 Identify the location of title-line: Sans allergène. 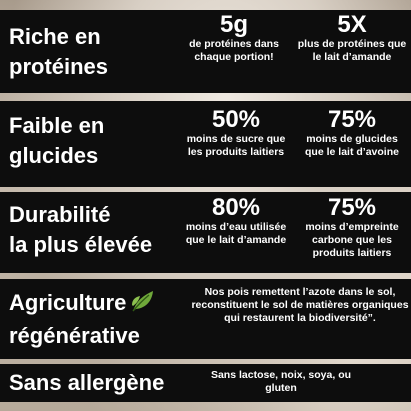
(87, 382).